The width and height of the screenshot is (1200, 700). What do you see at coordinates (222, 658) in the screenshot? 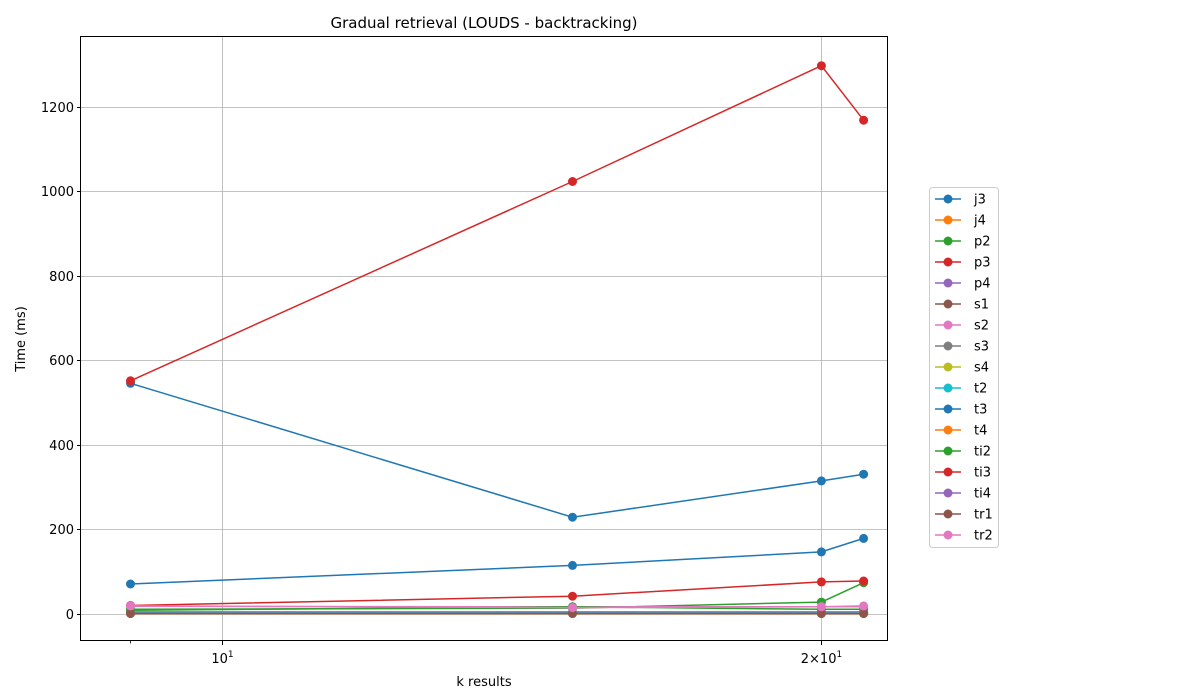
I see `x-tick-label: 101` at bounding box center [222, 658].